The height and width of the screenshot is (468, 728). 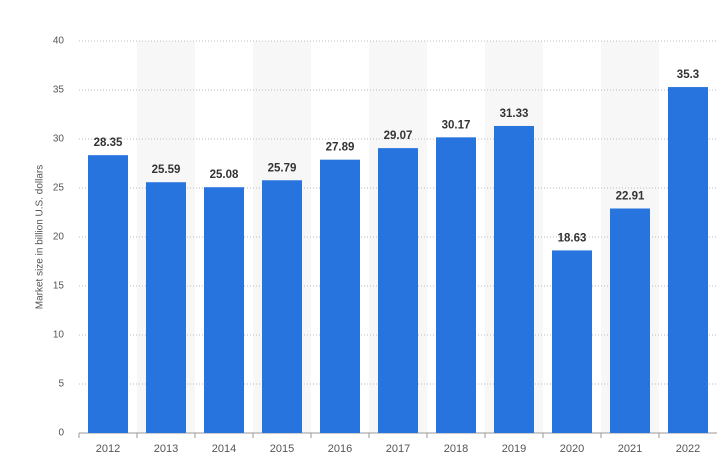 What do you see at coordinates (224, 449) in the screenshot?
I see `x-tick-label: 2014` at bounding box center [224, 449].